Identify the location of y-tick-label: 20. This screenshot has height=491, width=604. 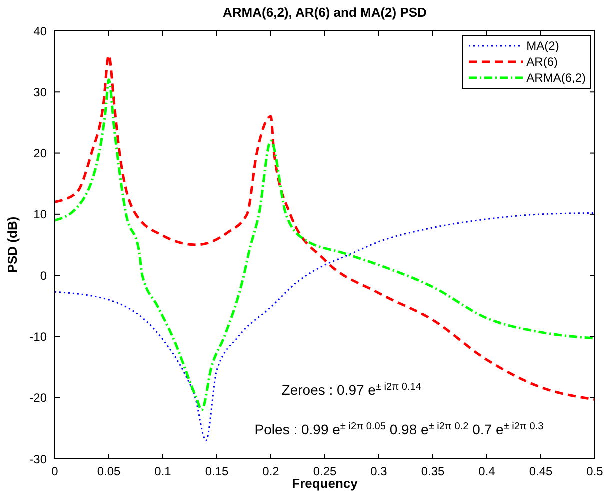
(41, 153).